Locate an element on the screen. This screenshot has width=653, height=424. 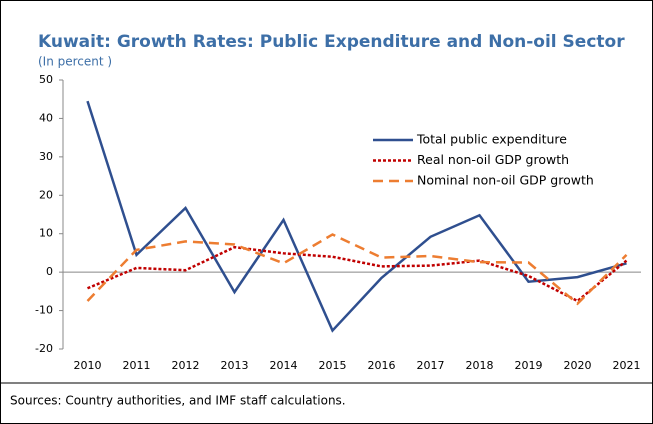
y-tick-label: 50 is located at coordinates (46, 79).